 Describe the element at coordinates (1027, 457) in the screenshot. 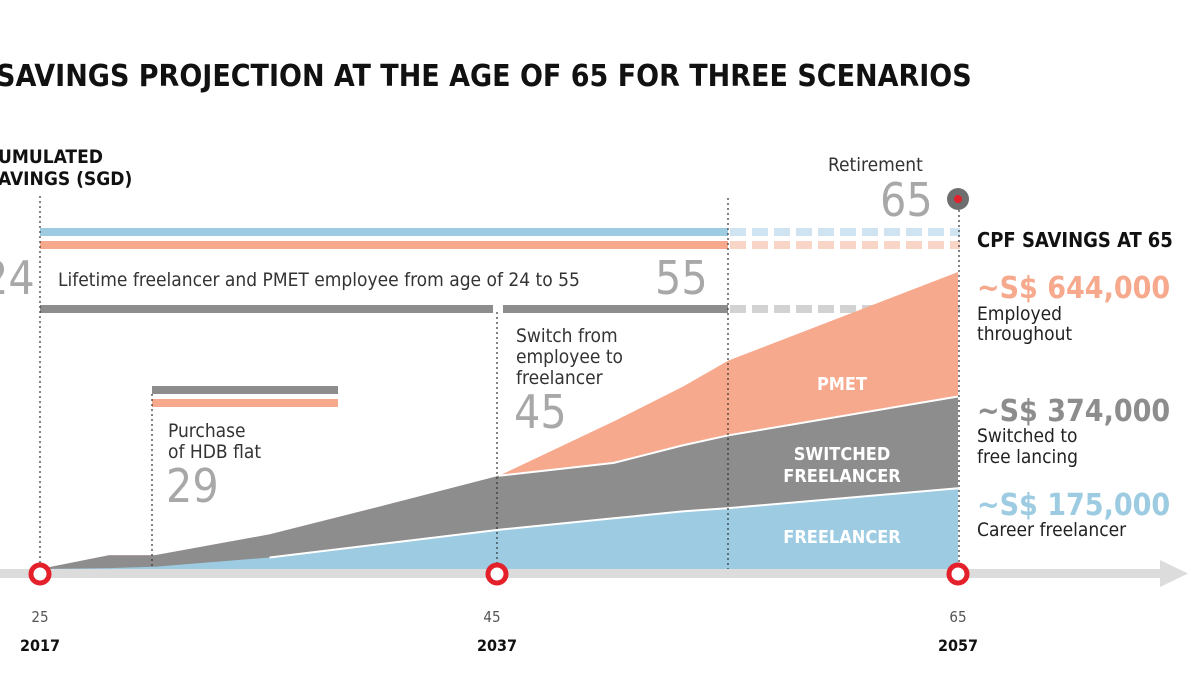

I see `outcome-switched-desc-line2: free lancing` at that location.